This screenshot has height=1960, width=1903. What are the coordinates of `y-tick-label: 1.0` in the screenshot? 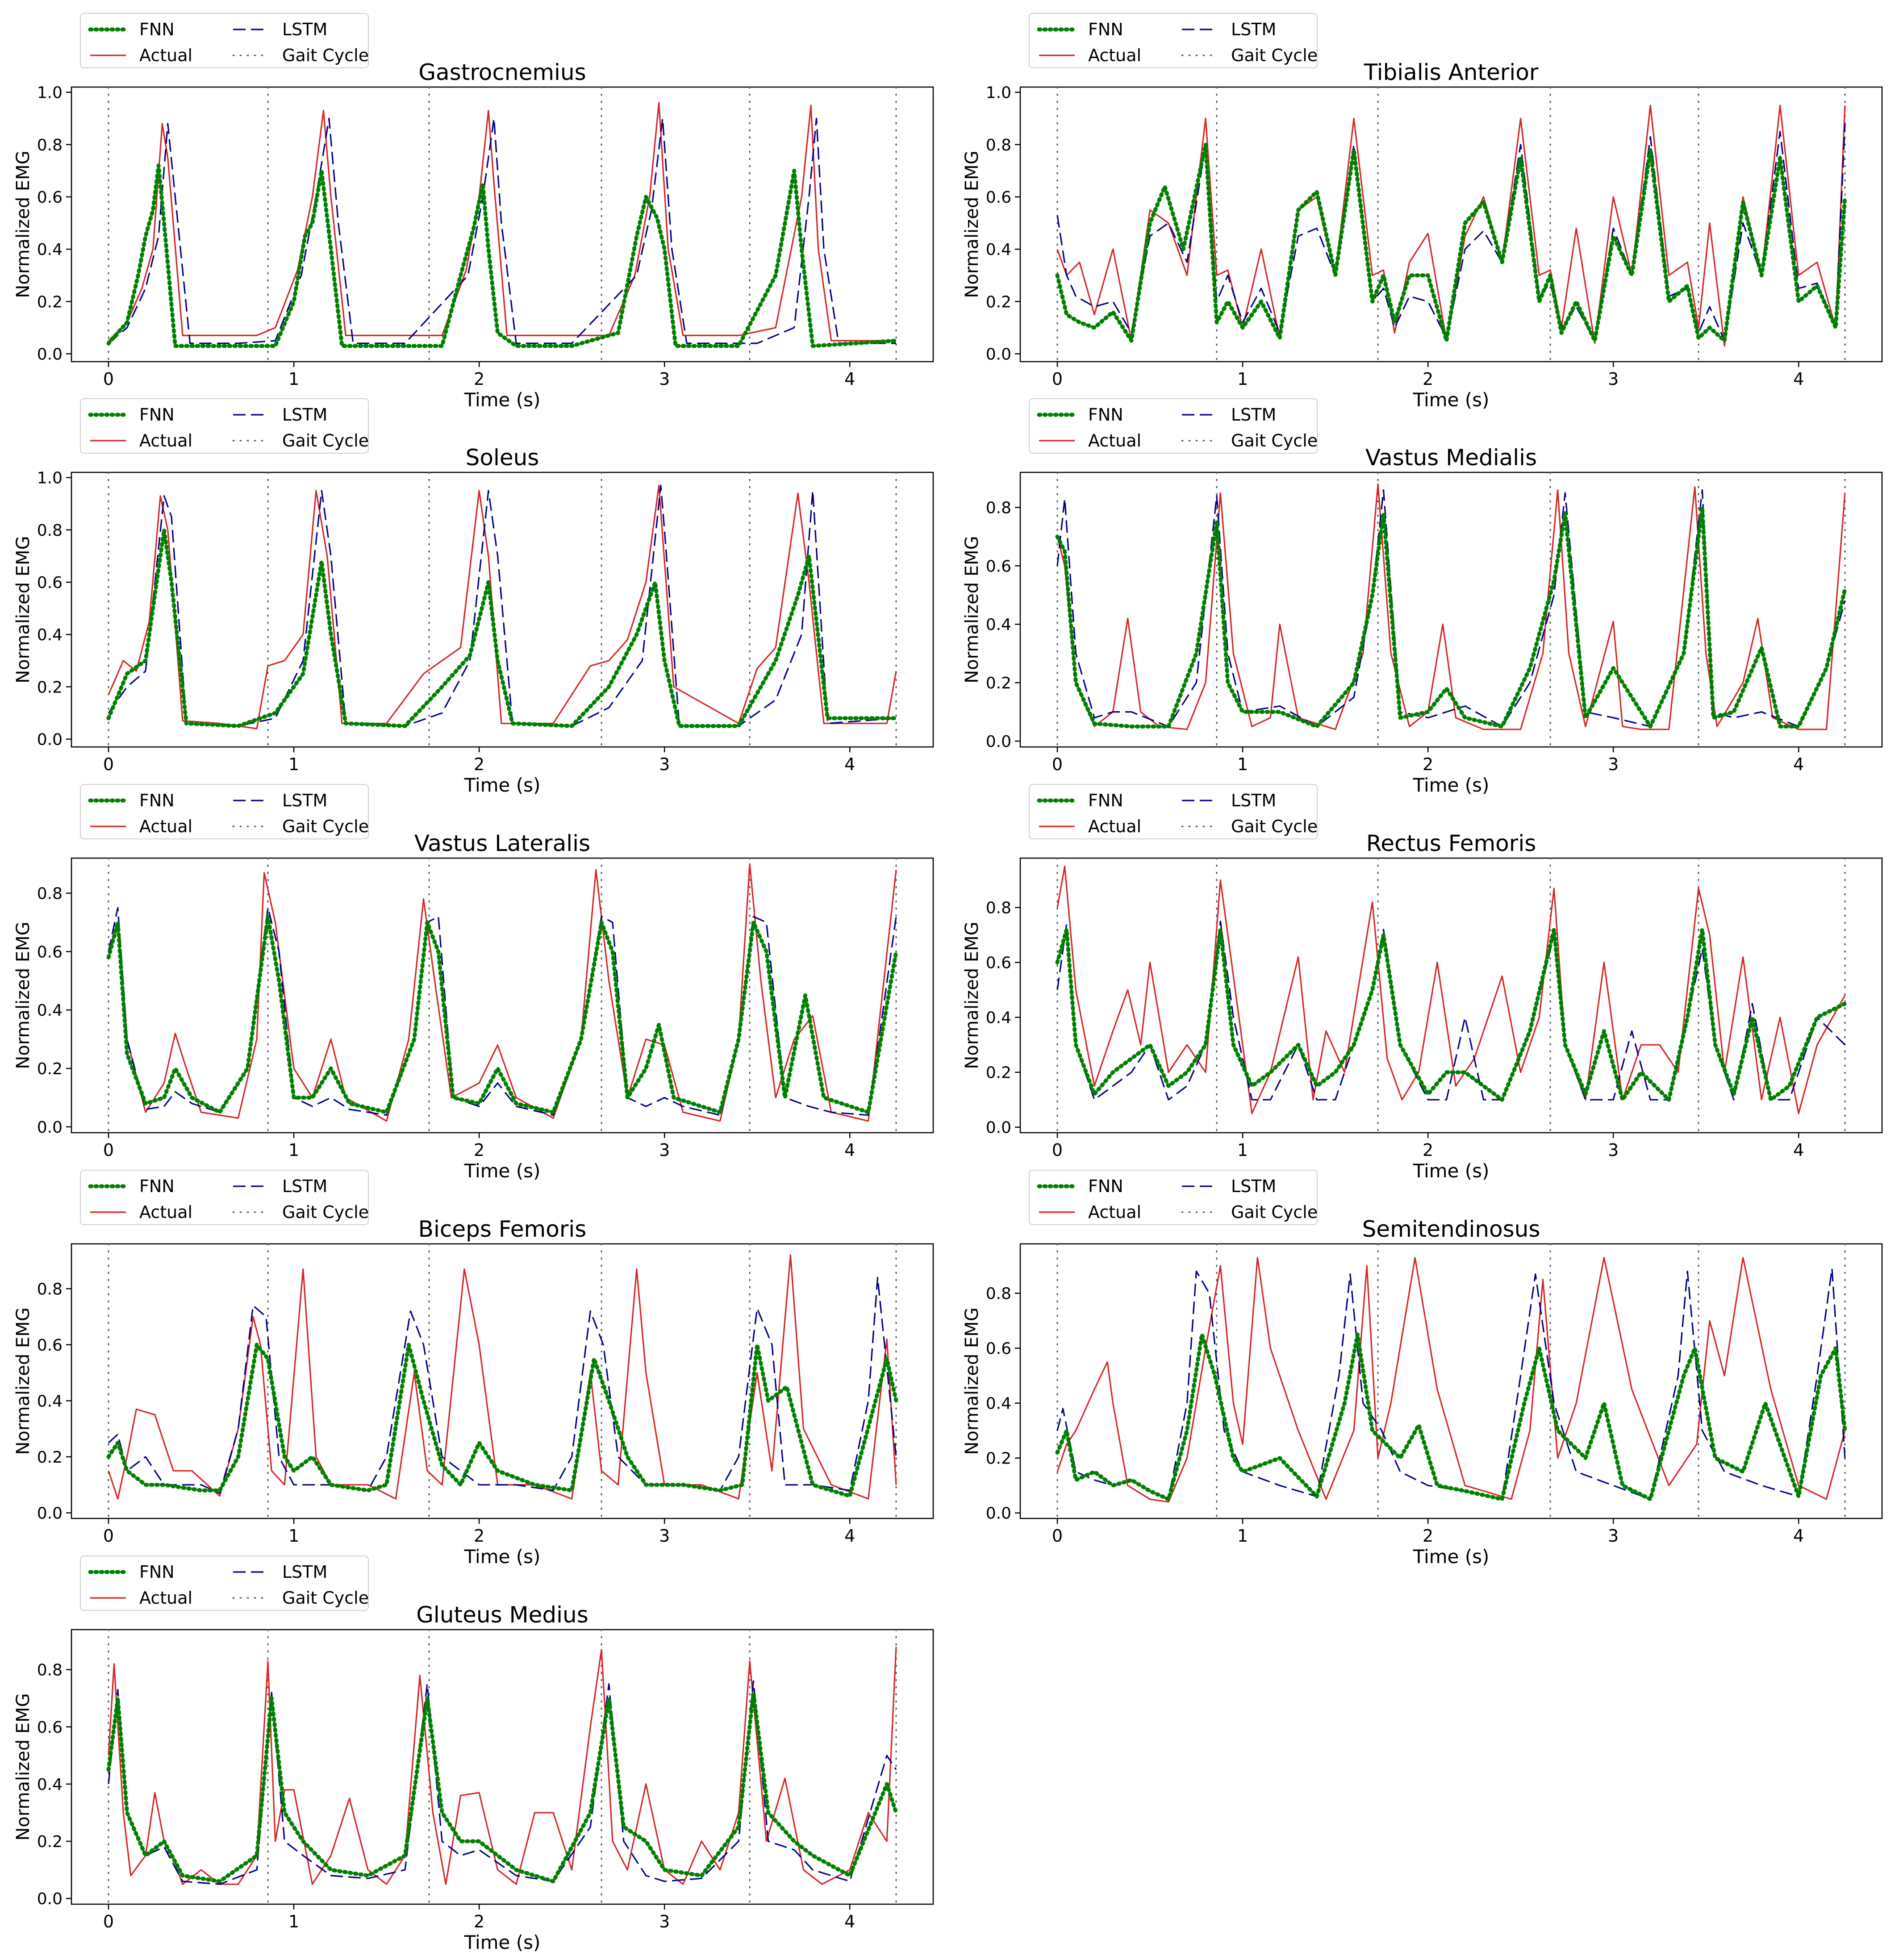 It's located at (998, 93).